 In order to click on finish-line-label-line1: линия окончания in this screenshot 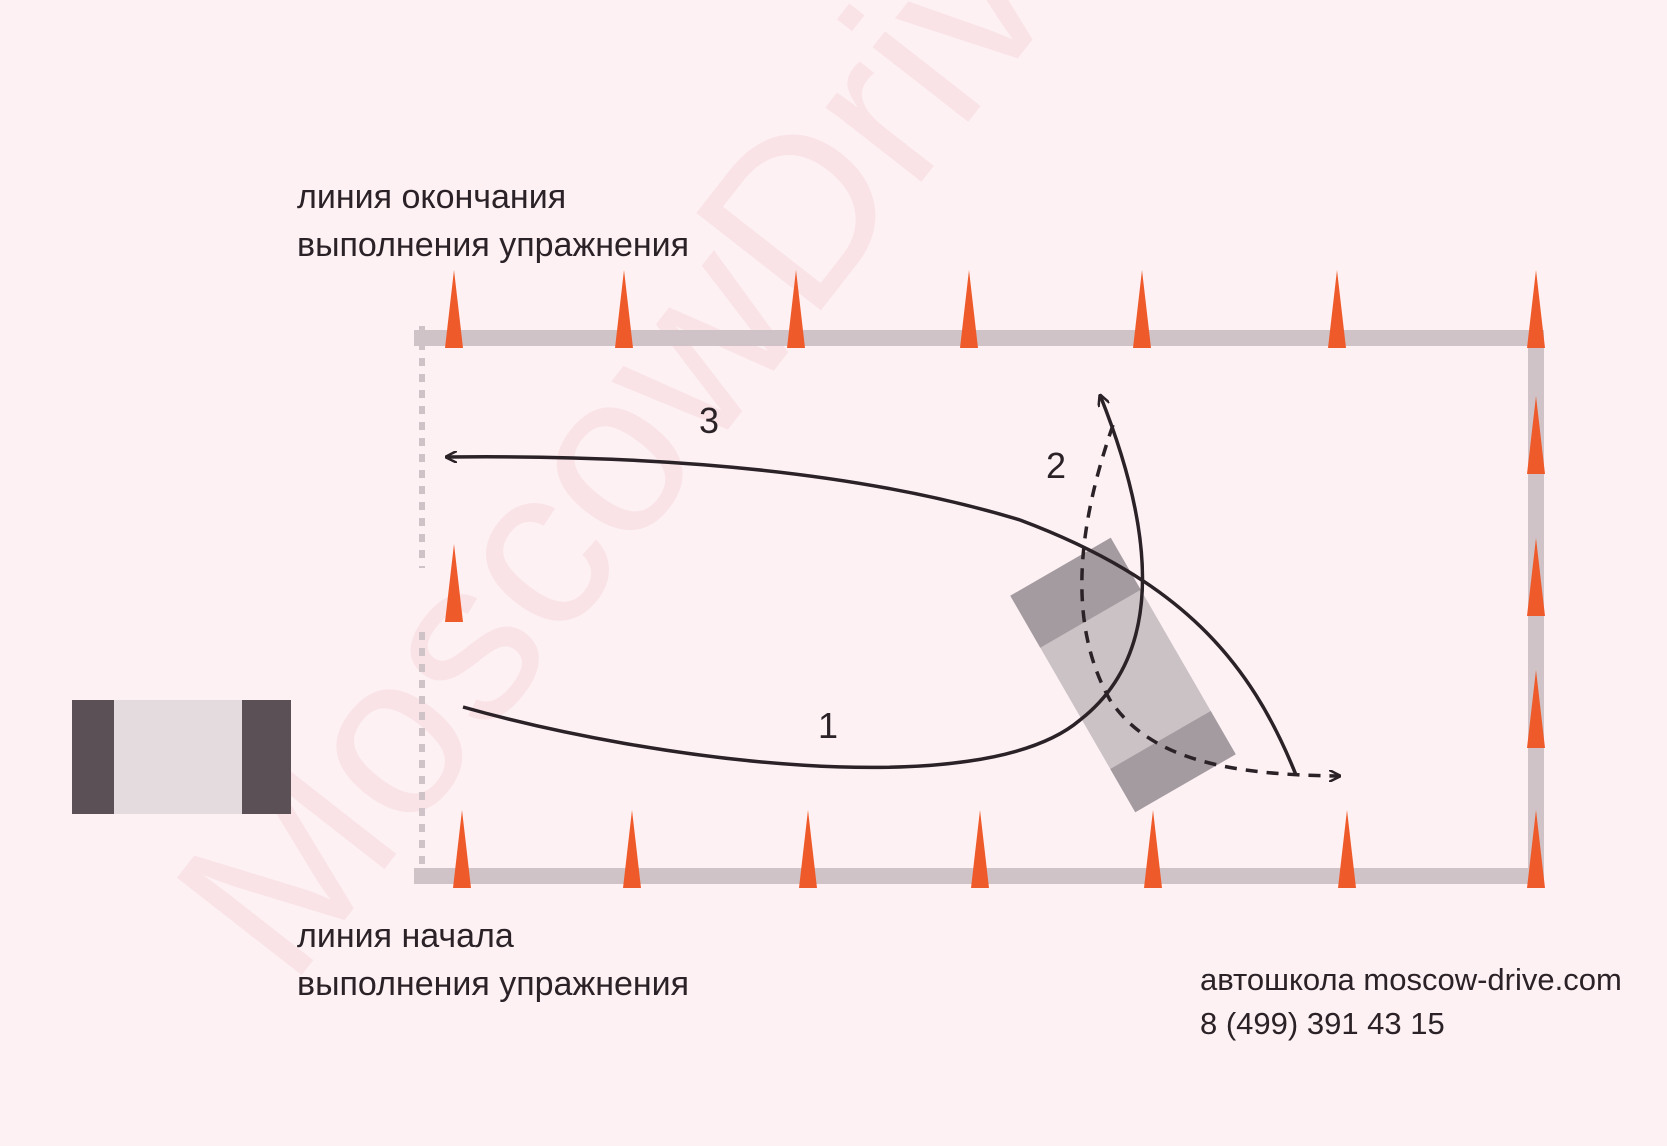, I will do `click(432, 197)`.